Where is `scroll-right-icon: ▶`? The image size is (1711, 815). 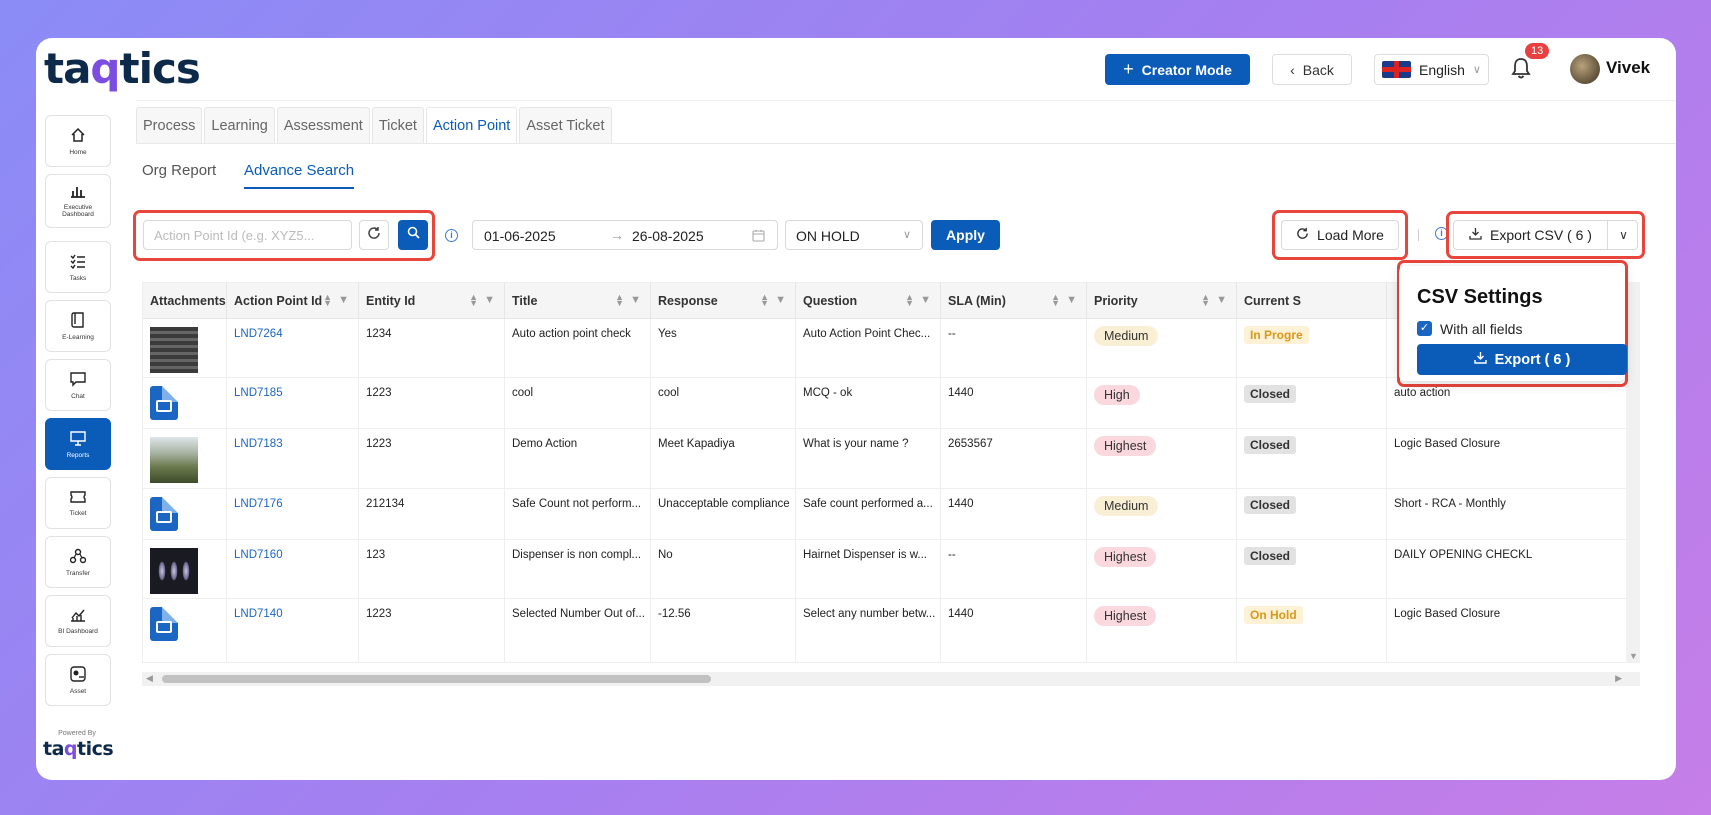
scroll-right-icon: ▶ is located at coordinates (1618, 678).